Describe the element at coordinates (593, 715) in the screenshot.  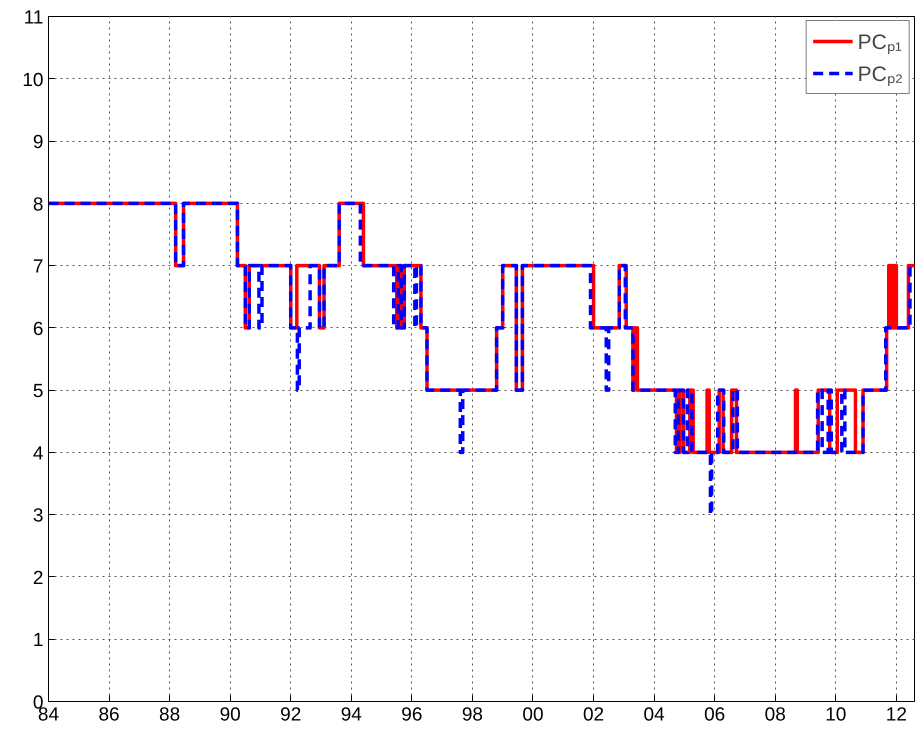
I see `x-tick-label: 02` at that location.